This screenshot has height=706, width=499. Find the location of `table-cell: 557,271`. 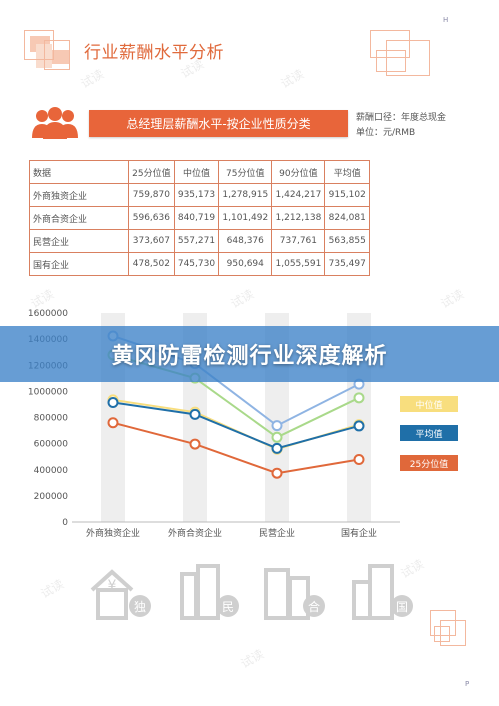

table-cell: 557,271 is located at coordinates (196, 241).